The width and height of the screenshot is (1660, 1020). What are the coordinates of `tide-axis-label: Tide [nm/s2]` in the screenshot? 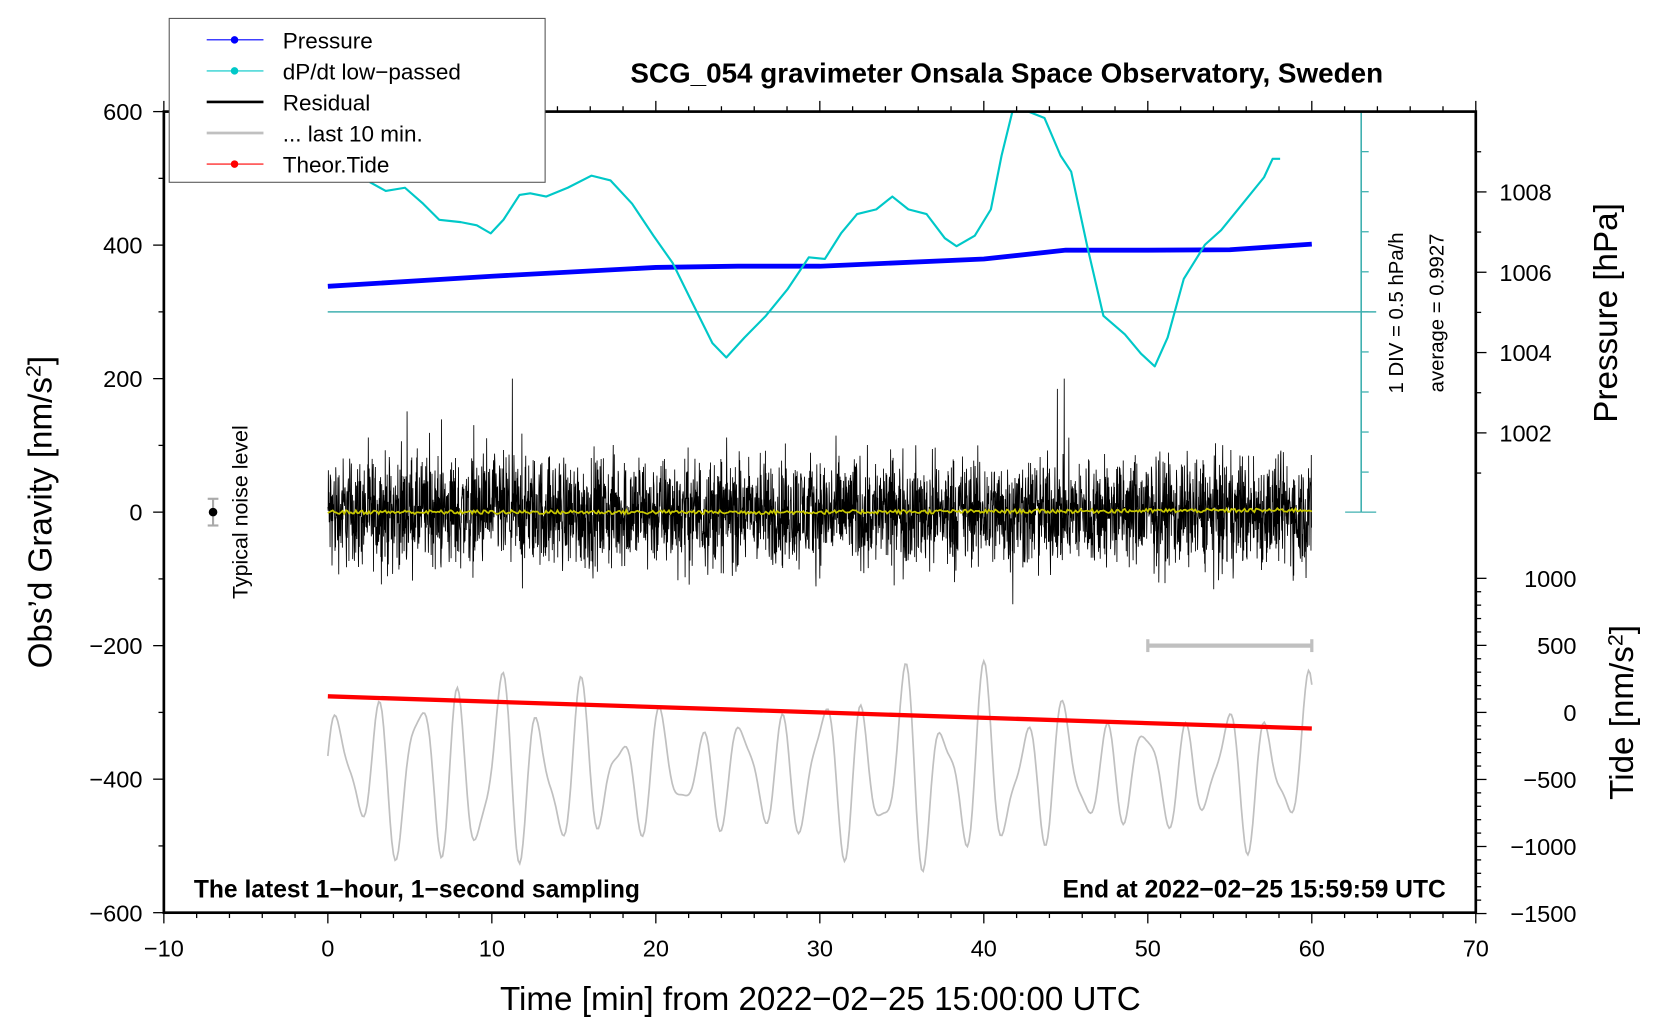 It's located at (1623, 712).